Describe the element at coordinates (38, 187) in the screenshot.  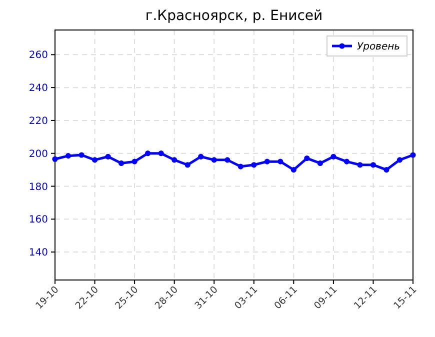
I see `y-tick-label: 180` at that location.